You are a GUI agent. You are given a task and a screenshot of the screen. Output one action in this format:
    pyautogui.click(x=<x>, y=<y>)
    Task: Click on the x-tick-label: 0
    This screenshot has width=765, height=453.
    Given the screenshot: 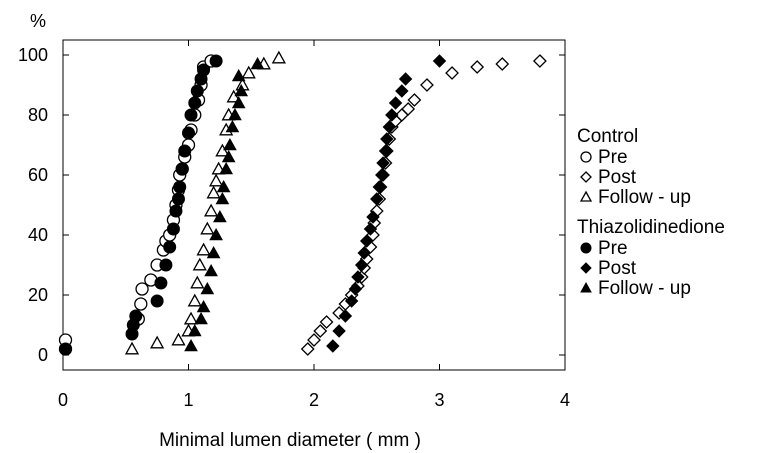 What is the action you would take?
    pyautogui.click(x=63, y=400)
    